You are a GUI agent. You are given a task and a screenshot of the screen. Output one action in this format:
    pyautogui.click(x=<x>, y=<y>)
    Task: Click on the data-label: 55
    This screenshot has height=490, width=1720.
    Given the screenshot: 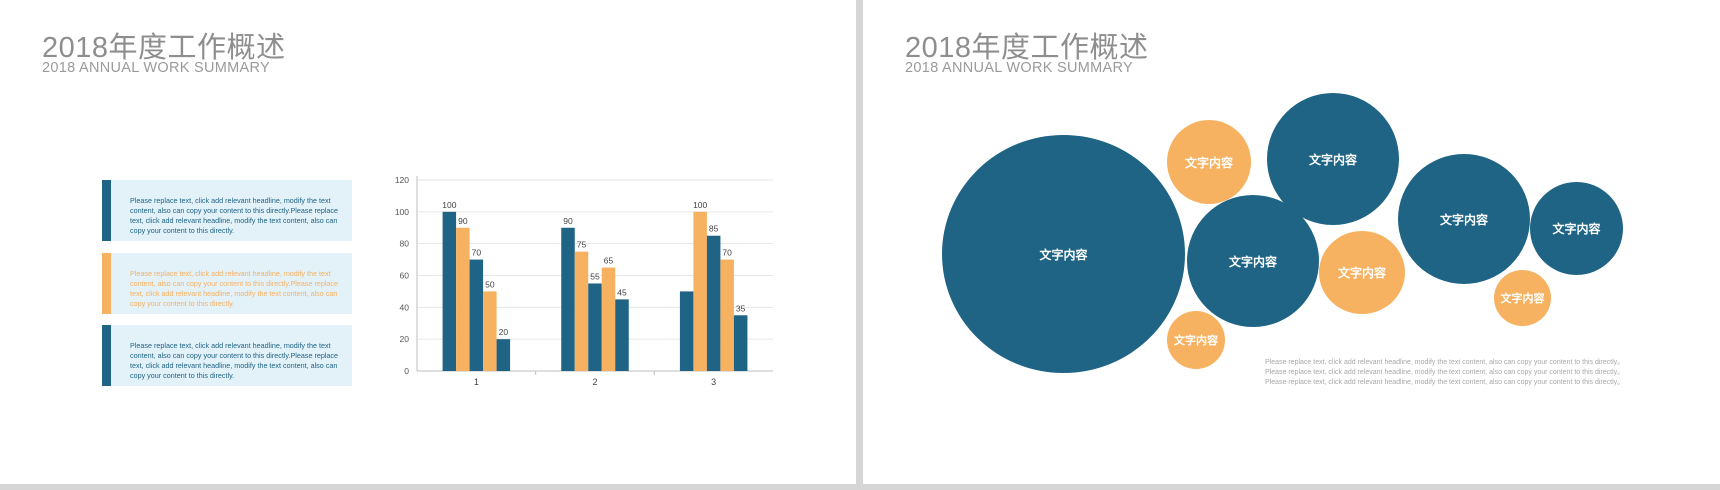 What is the action you would take?
    pyautogui.click(x=595, y=276)
    